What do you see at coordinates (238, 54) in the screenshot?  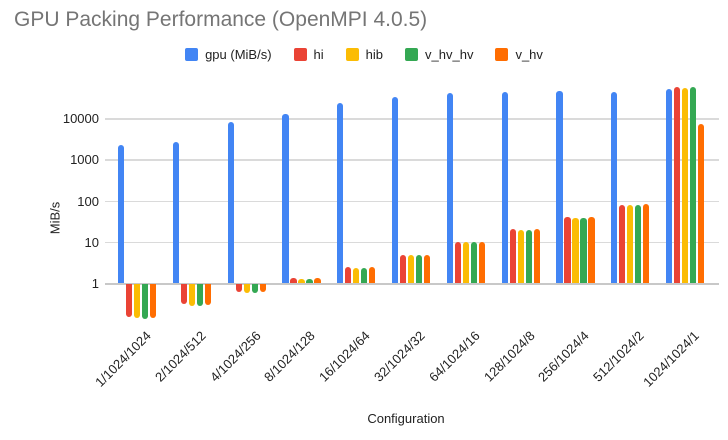 I see `legend-label: gpu (MiB/s)` at bounding box center [238, 54].